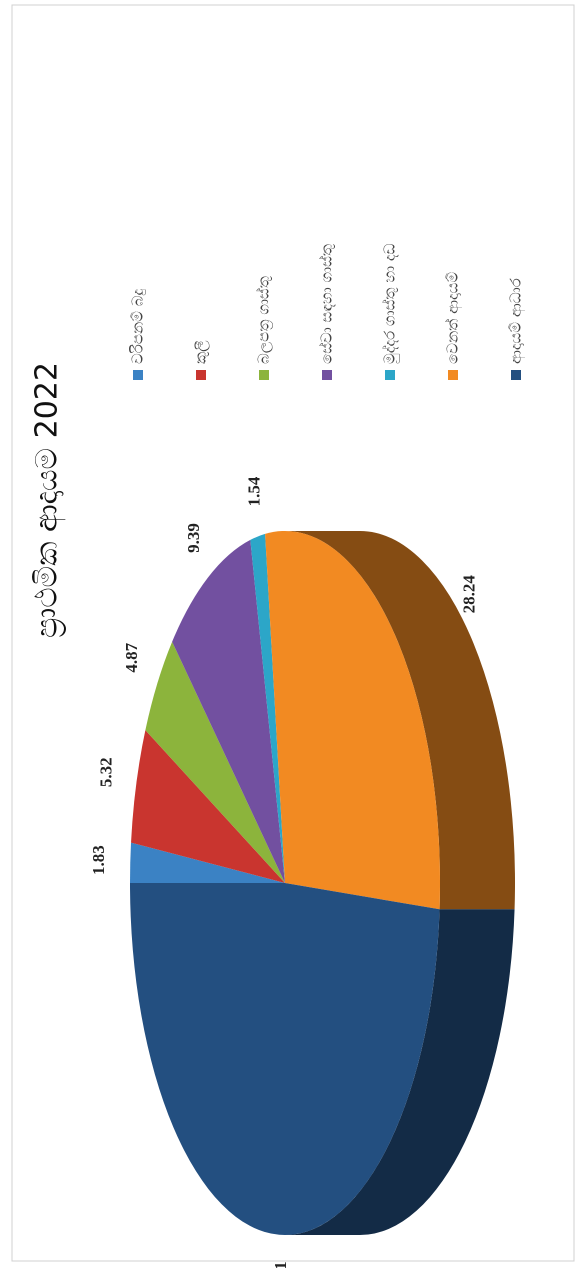 This screenshot has height=1268, width=581. Describe the element at coordinates (452, 318) in the screenshot. I see `legend-label: වෙනත් ආදායම්` at that location.